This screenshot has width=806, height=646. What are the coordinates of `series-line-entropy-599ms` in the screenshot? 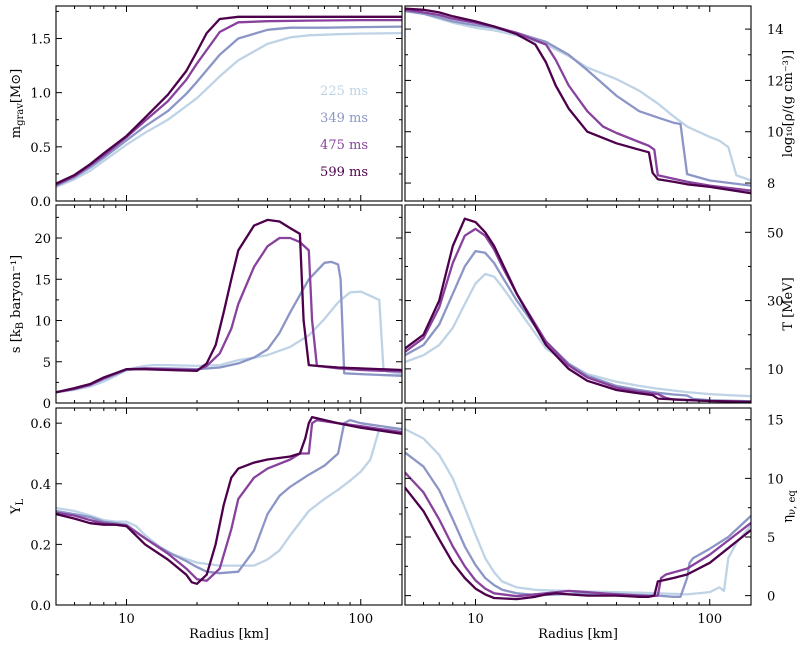 It's located at (229, 306).